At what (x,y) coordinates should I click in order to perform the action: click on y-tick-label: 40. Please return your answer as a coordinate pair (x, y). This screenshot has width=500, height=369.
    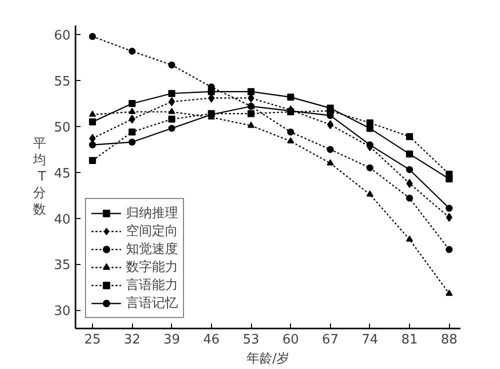
    Looking at the image, I should click on (62, 220).